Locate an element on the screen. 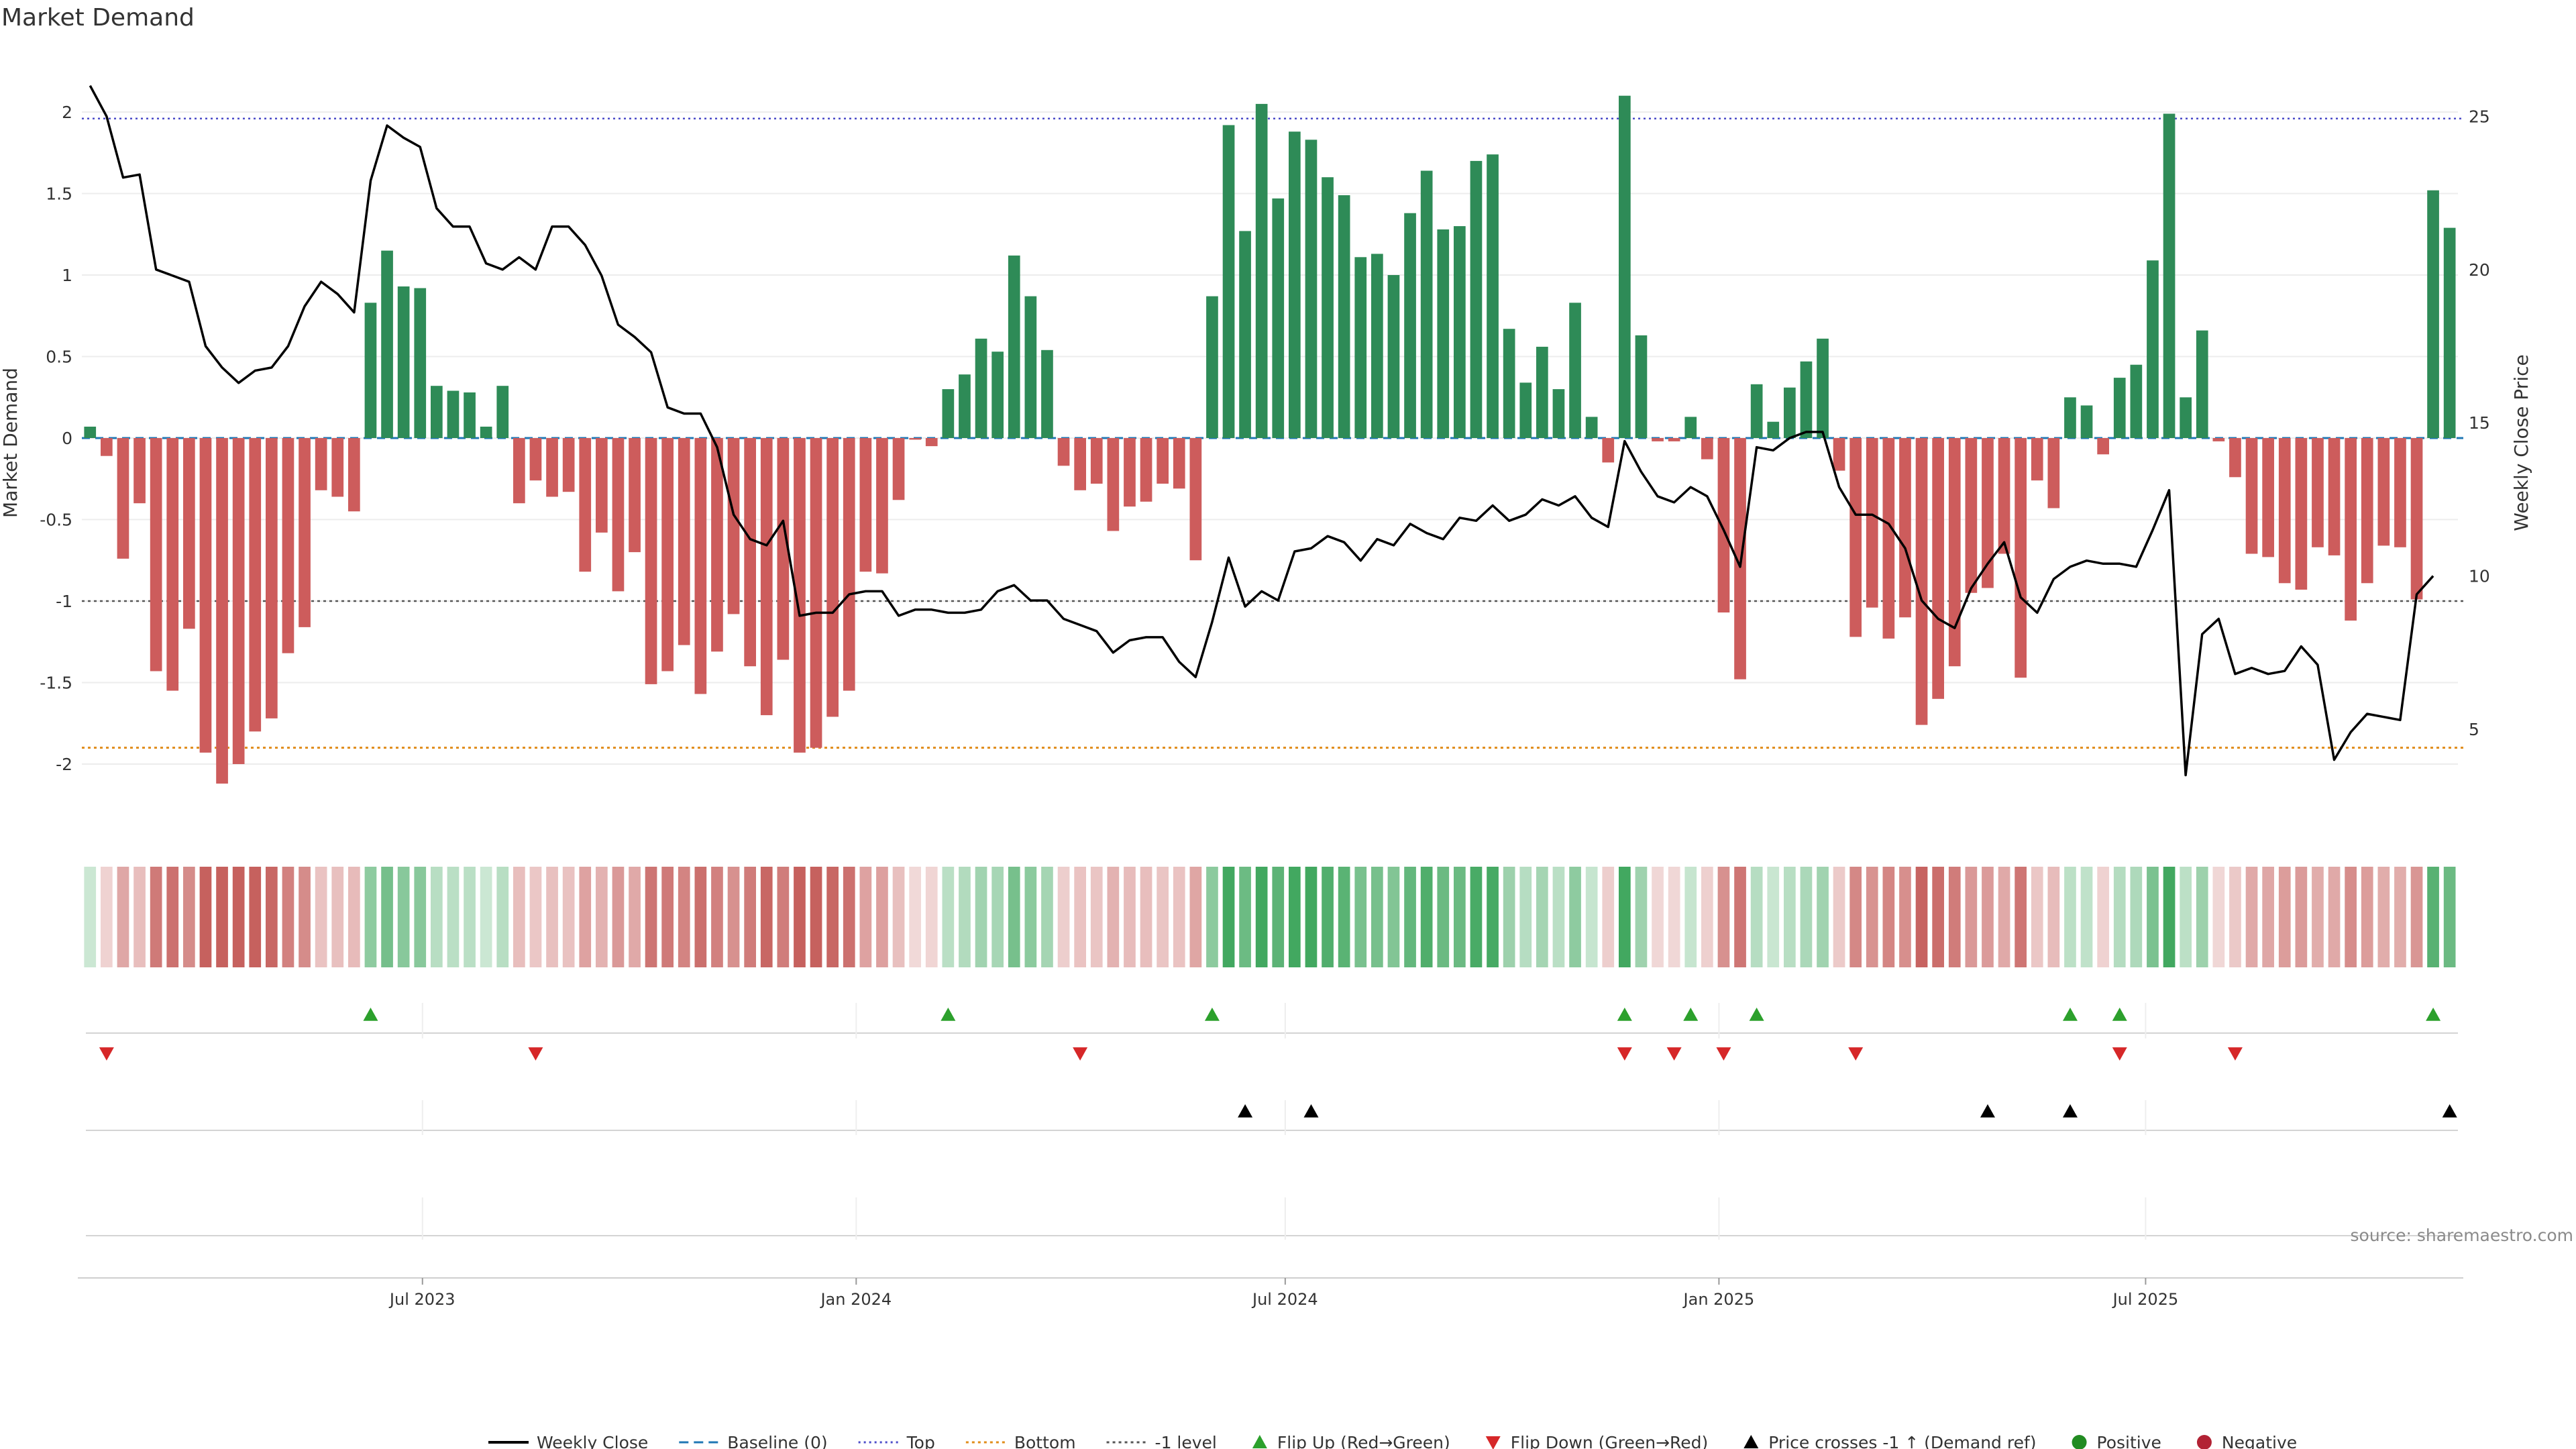  x-tick-label: Jan 2025 is located at coordinates (1718, 1299).